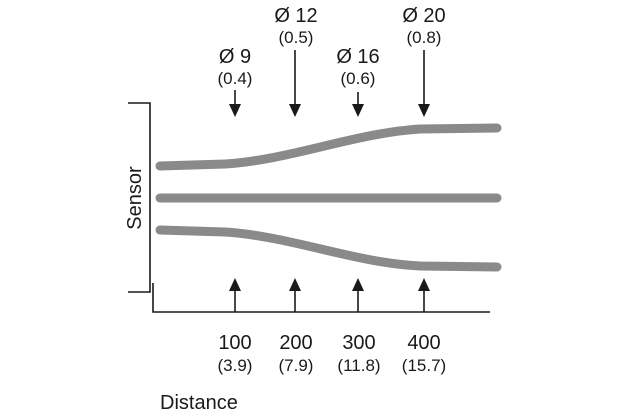 This screenshot has height=420, width=620. I want to click on top-label-diameter-2: Ø 12, so click(295, 16).